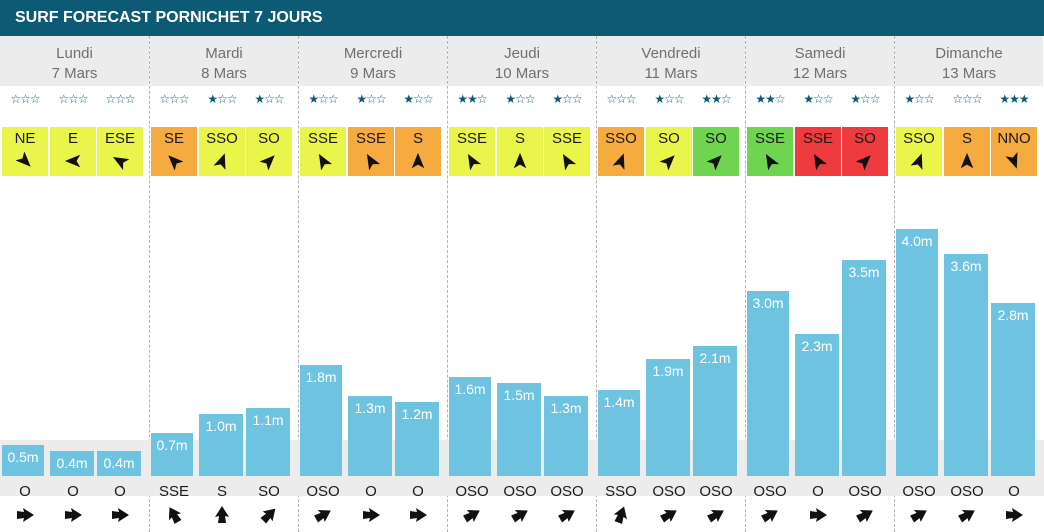 Image resolution: width=1044 pixels, height=532 pixels. What do you see at coordinates (120, 151) in the screenshot?
I see `wind-box: ESE` at bounding box center [120, 151].